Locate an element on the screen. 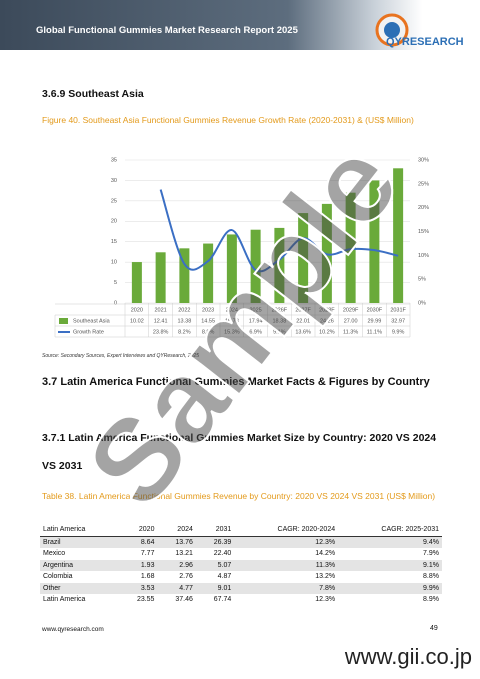 The image size is (480, 679). page-number: 49 is located at coordinates (434, 628).